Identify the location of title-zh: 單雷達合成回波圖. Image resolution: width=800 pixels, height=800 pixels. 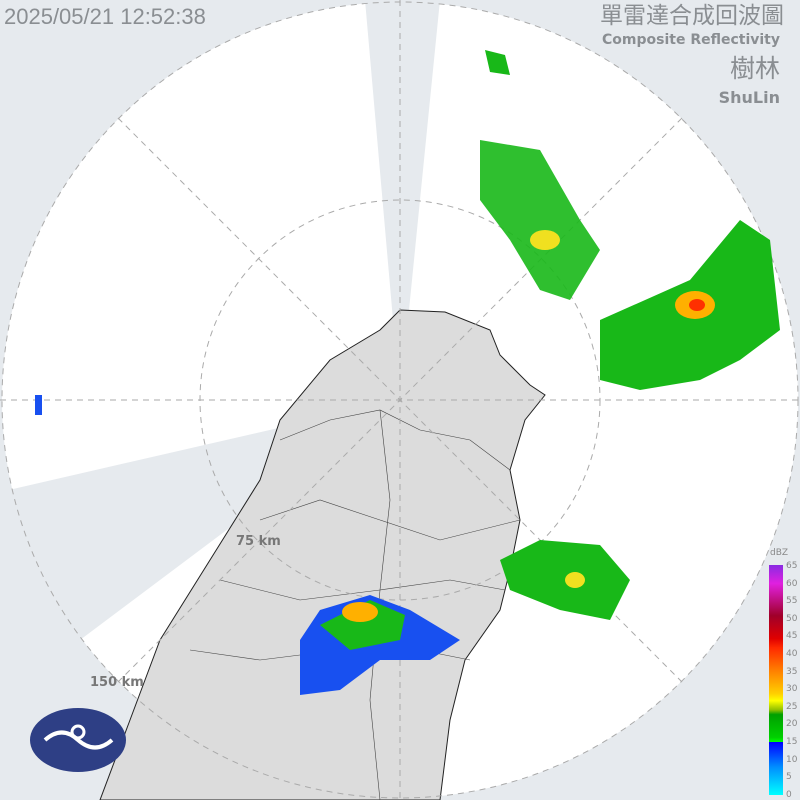
(692, 16).